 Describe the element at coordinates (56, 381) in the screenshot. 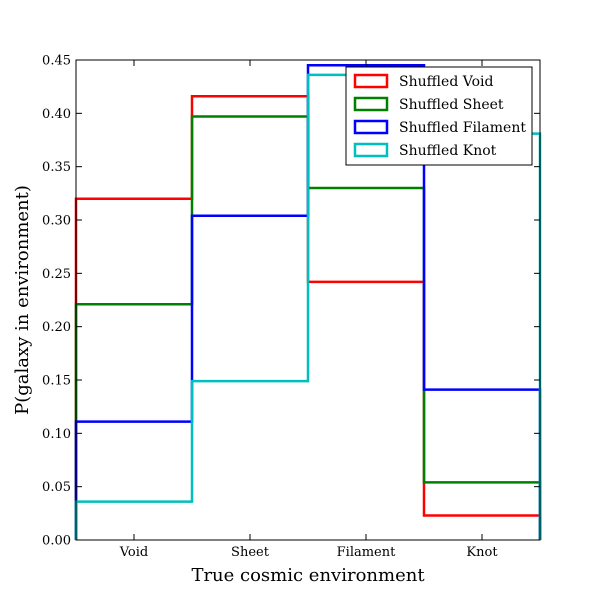

I see `y-tick-label: 0.15` at that location.